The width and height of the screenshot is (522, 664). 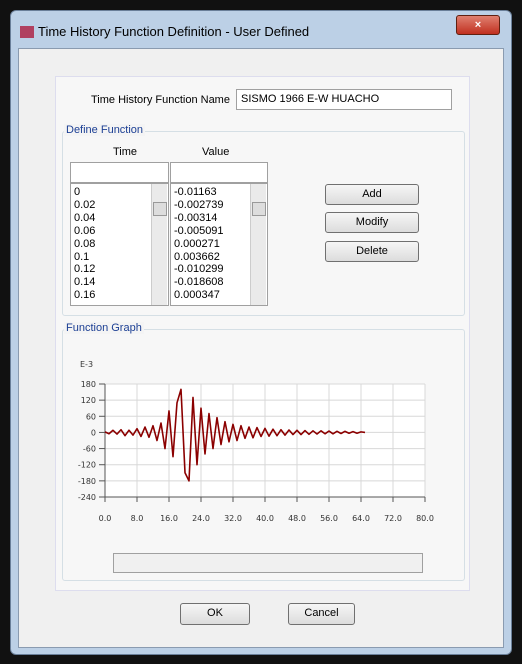 What do you see at coordinates (372, 251) in the screenshot?
I see `delete-button: Delete` at bounding box center [372, 251].